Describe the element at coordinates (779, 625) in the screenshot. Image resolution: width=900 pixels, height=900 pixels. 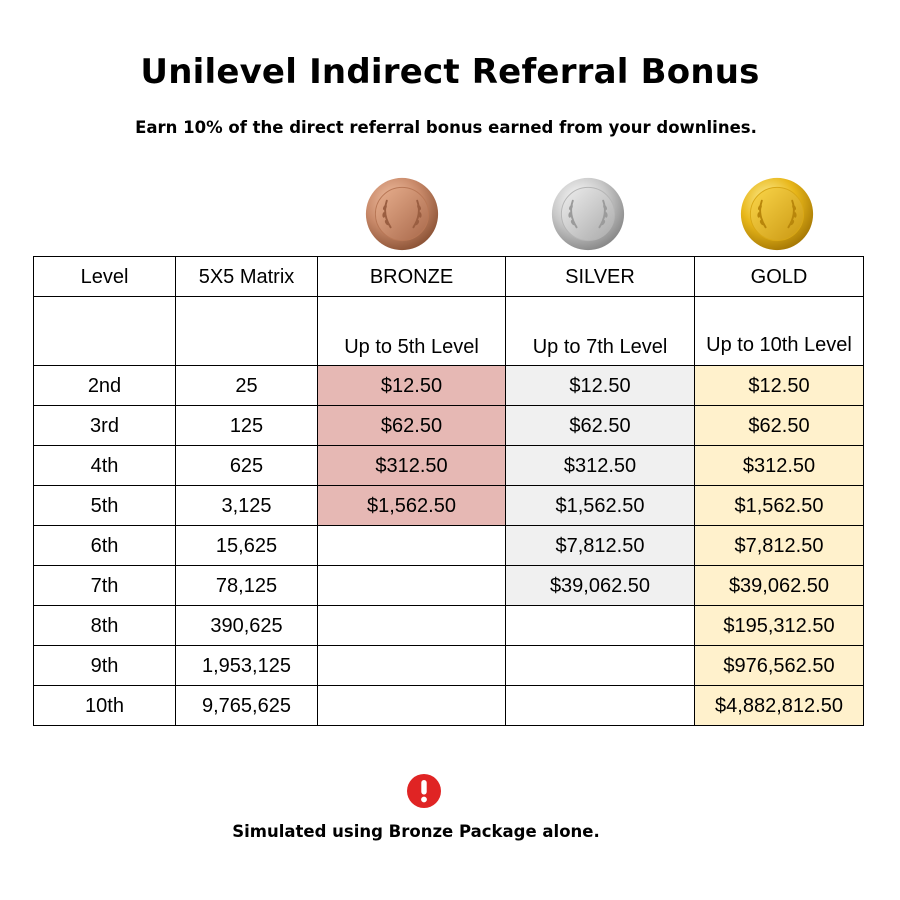
I see `cell-gold: $195,312.50` at that location.